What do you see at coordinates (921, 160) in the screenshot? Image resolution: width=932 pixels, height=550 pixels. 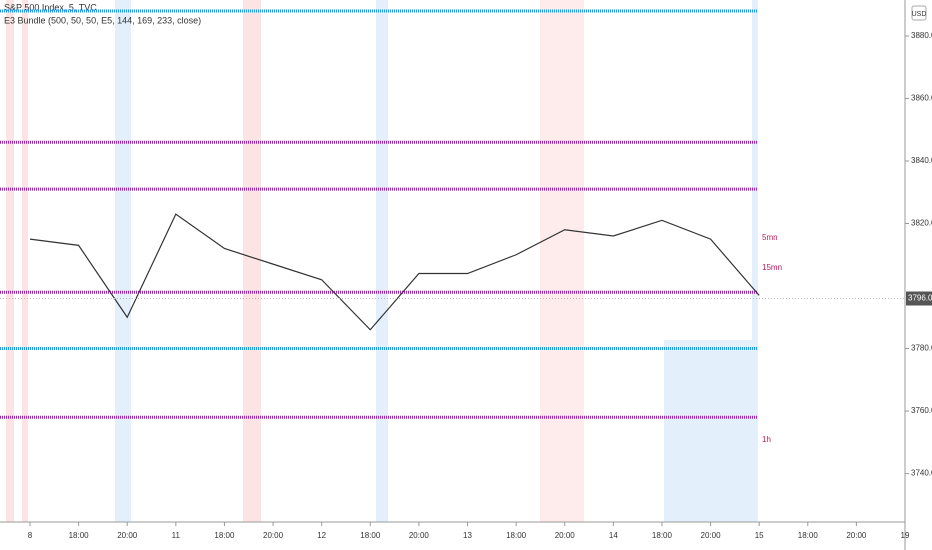 I see `y-tick-label: 3840.0` at bounding box center [921, 160].